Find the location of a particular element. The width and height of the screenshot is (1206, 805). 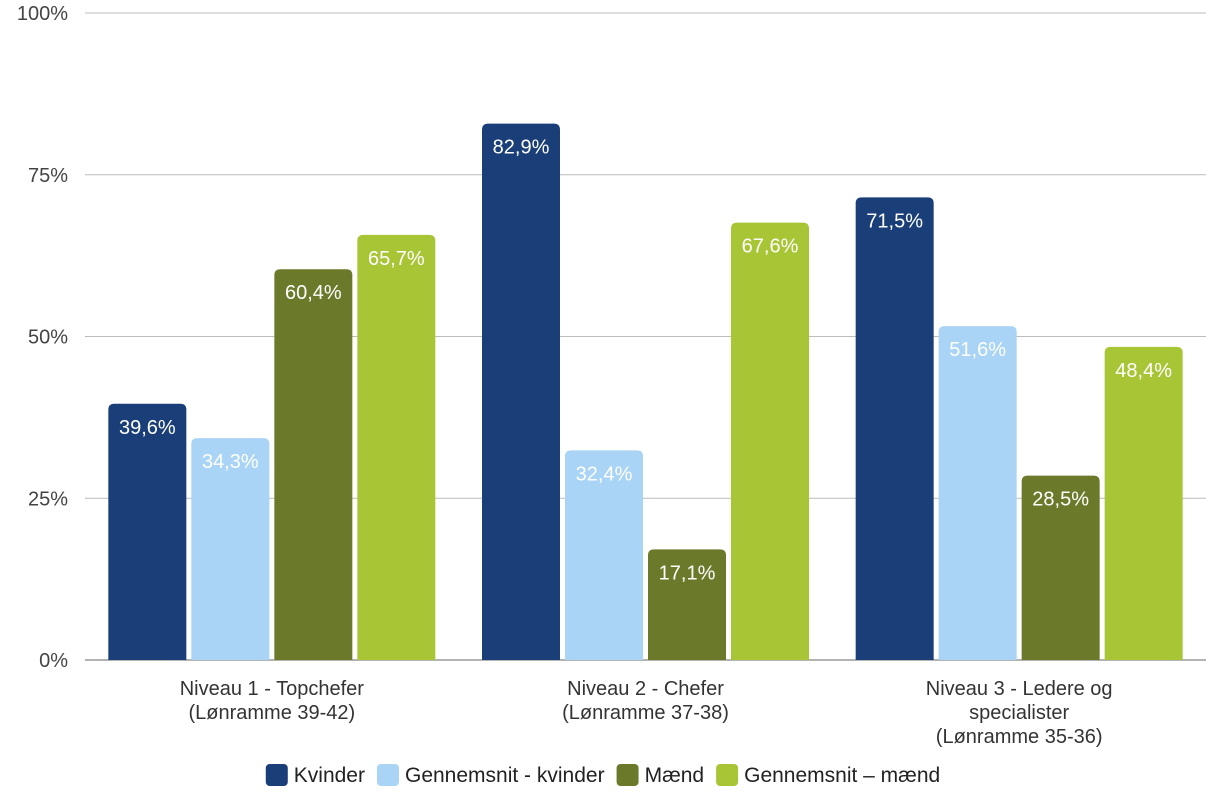

data-label: 17,1% is located at coordinates (687, 573).